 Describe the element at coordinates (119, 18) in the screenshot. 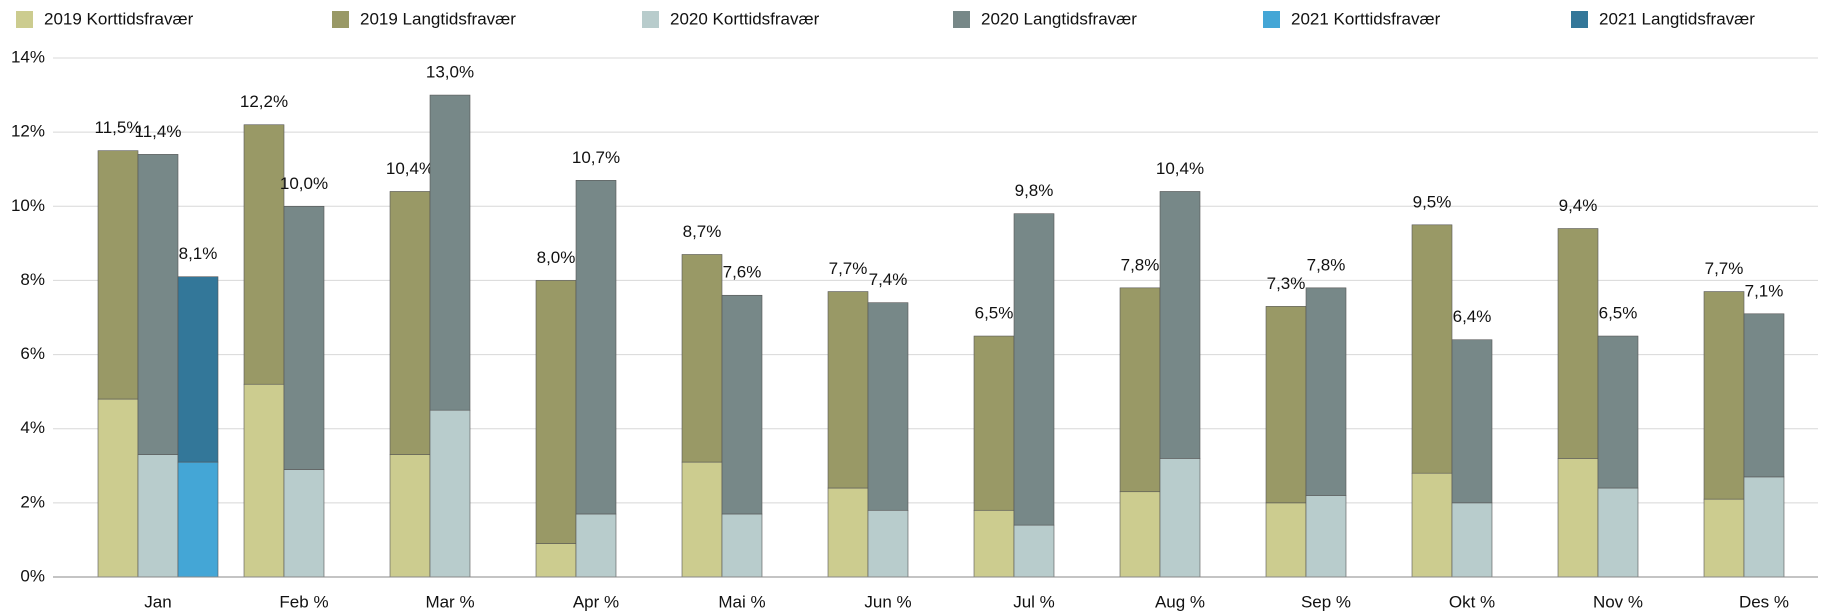

I see `legend-label: 2019 Korttidsfravær` at that location.